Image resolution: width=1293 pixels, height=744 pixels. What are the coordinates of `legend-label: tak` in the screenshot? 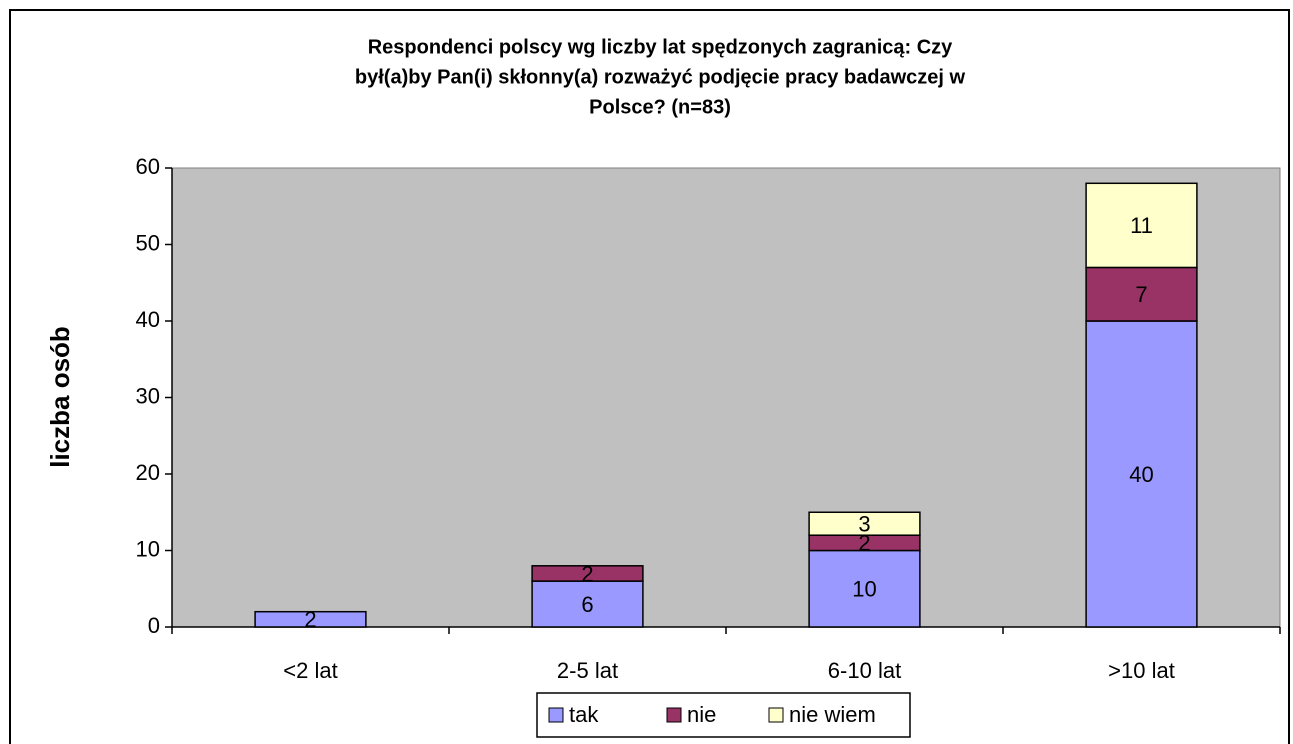 It's located at (584, 714).